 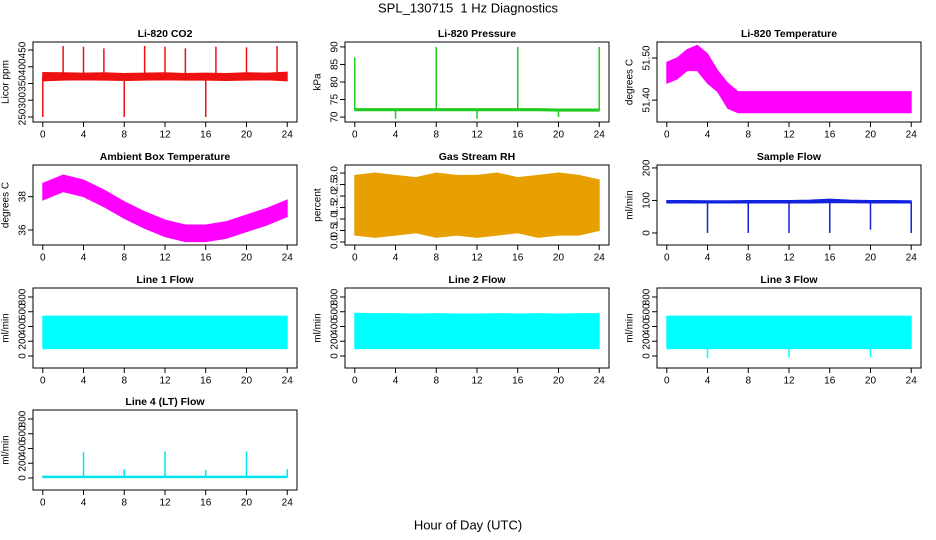 I want to click on y-tick-label: 350, so click(x=23, y=83).